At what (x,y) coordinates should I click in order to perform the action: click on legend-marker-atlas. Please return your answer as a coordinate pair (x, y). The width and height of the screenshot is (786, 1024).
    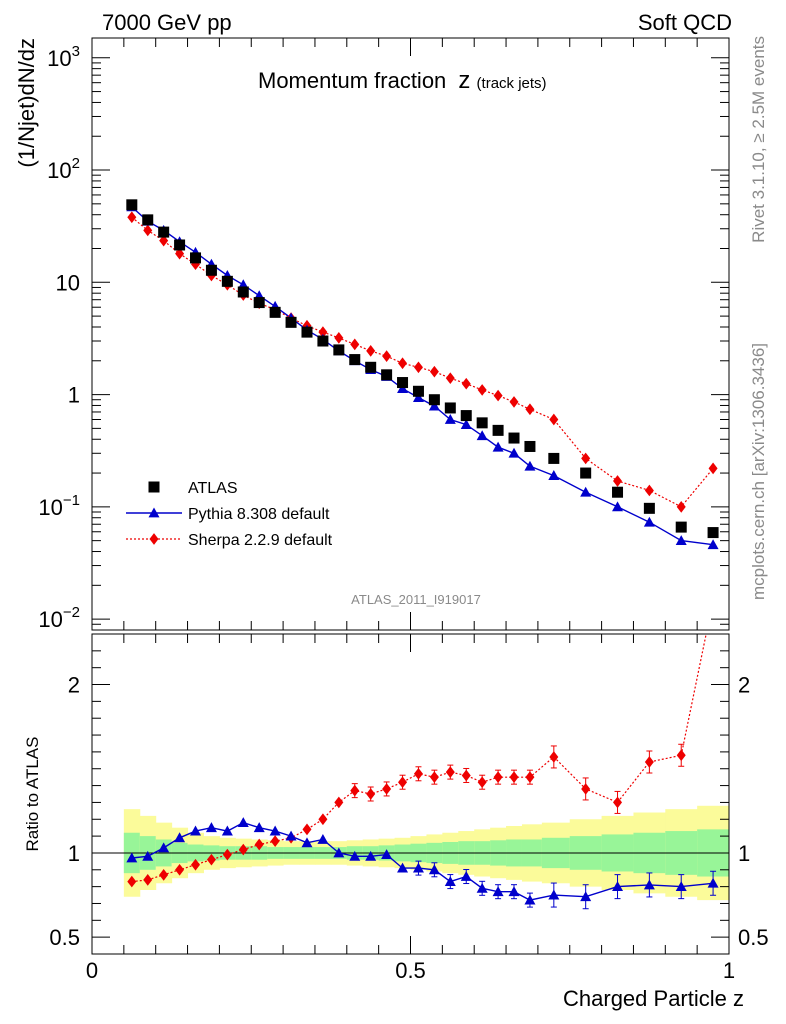
    Looking at the image, I should click on (154, 487).